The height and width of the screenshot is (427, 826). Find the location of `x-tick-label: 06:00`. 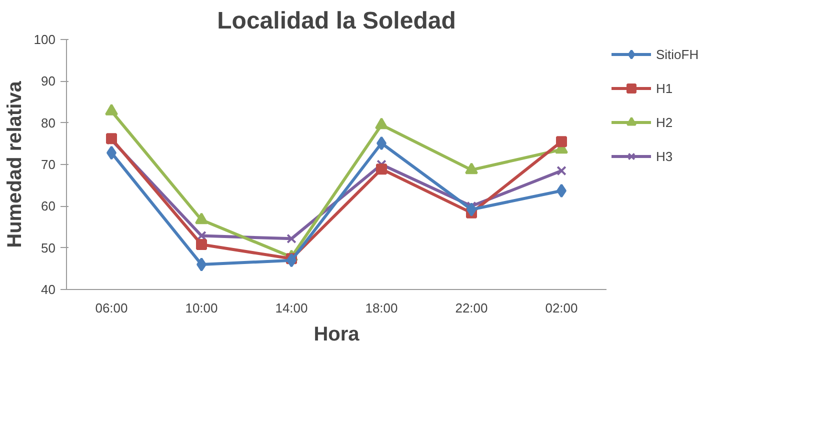

x-tick-label: 06:00 is located at coordinates (111, 308).